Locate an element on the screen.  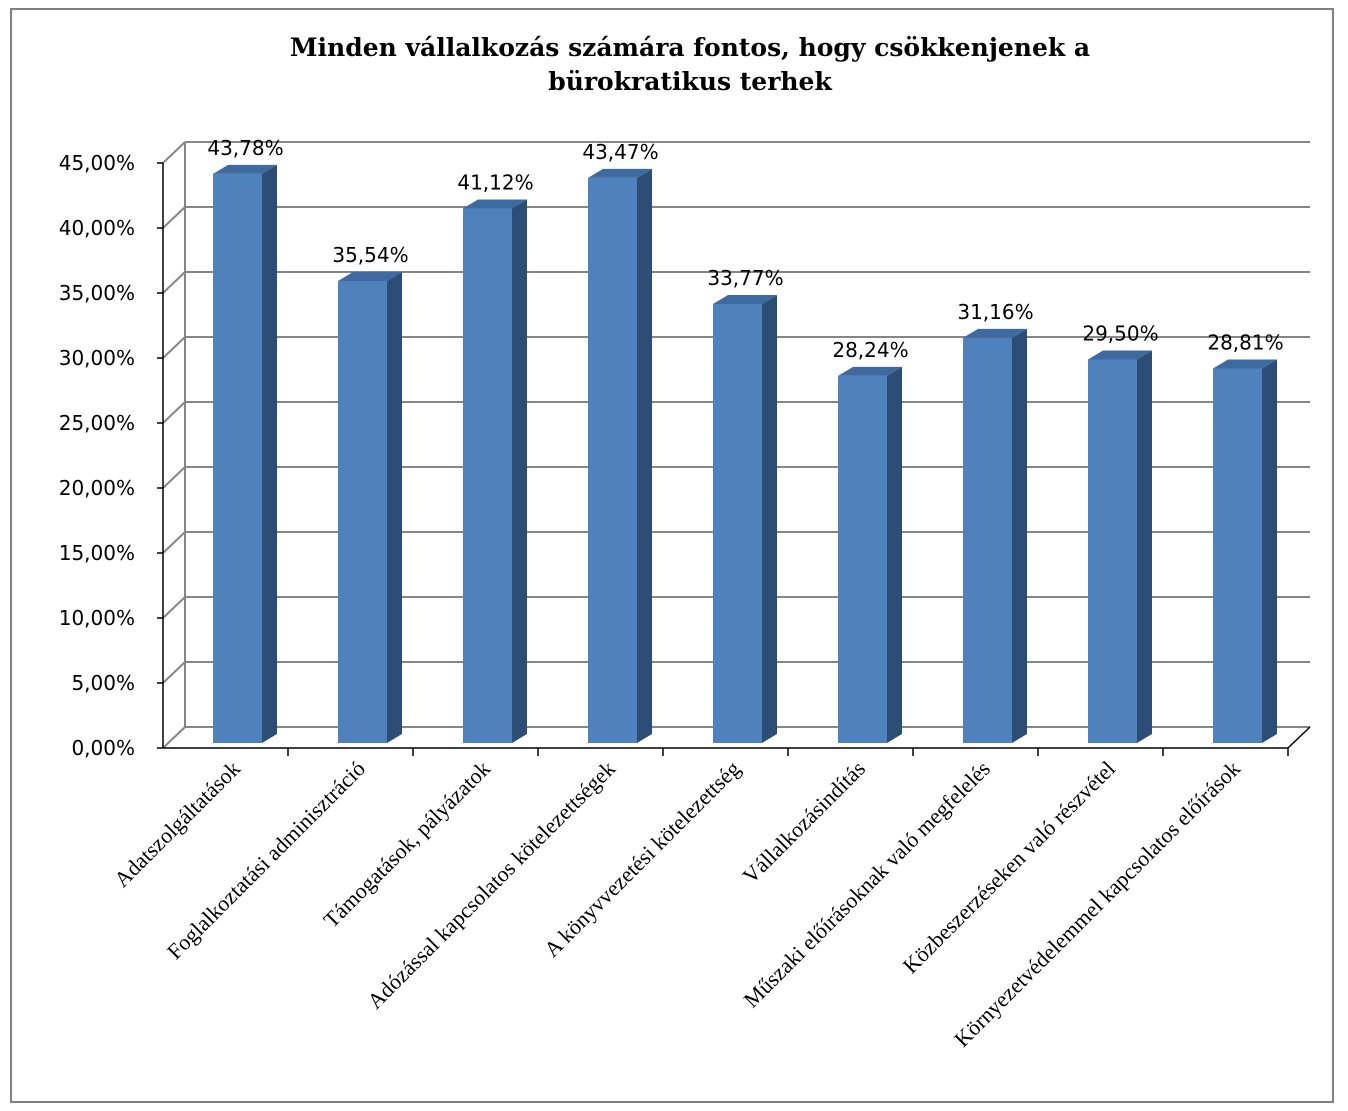
y-tick-label: 10,00% is located at coordinates (97, 618).